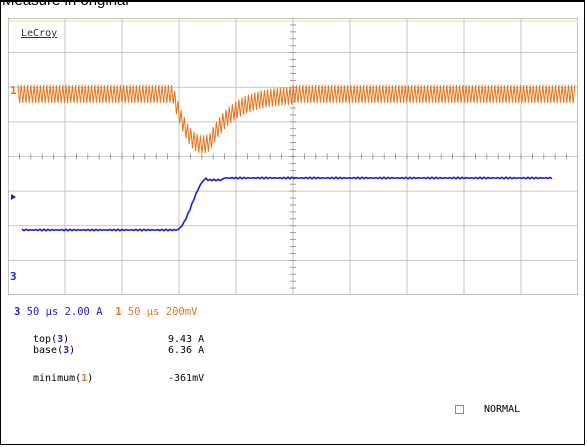 The width and height of the screenshot is (587, 447). Describe the element at coordinates (143, 312) in the screenshot. I see `ch1-timebase: 50 µs` at that location.